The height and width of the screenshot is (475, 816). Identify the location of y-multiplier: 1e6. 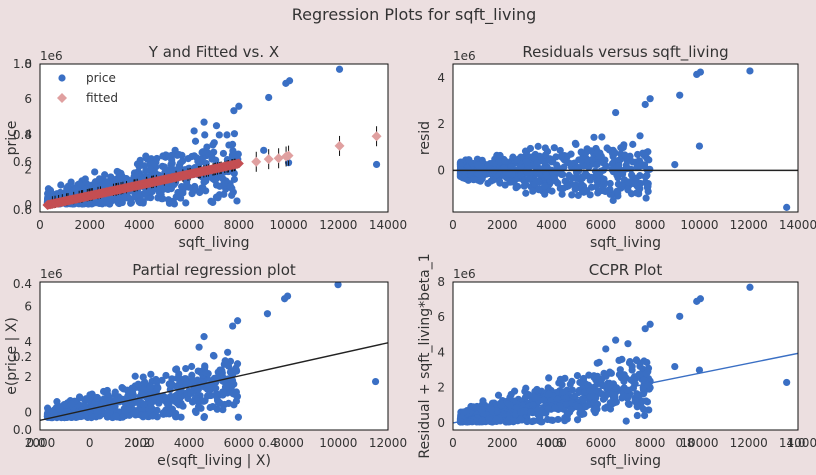
(464, 56).